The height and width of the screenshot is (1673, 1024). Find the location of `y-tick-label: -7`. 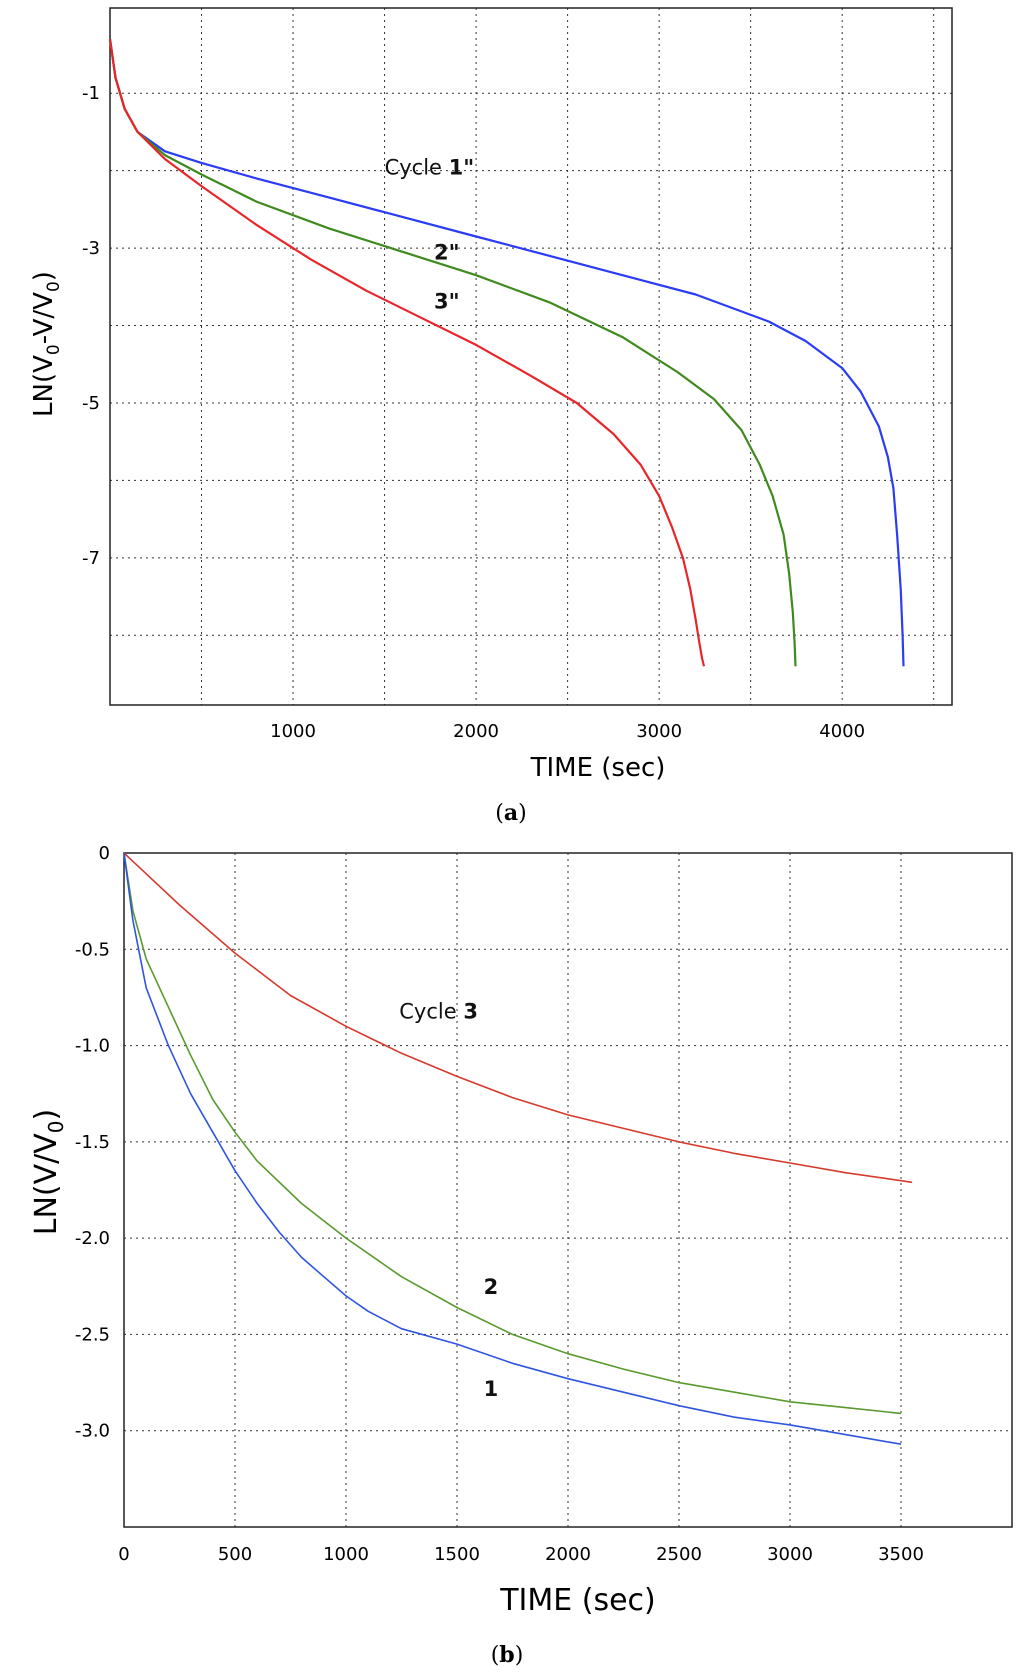

y-tick-label: -7 is located at coordinates (91, 558).